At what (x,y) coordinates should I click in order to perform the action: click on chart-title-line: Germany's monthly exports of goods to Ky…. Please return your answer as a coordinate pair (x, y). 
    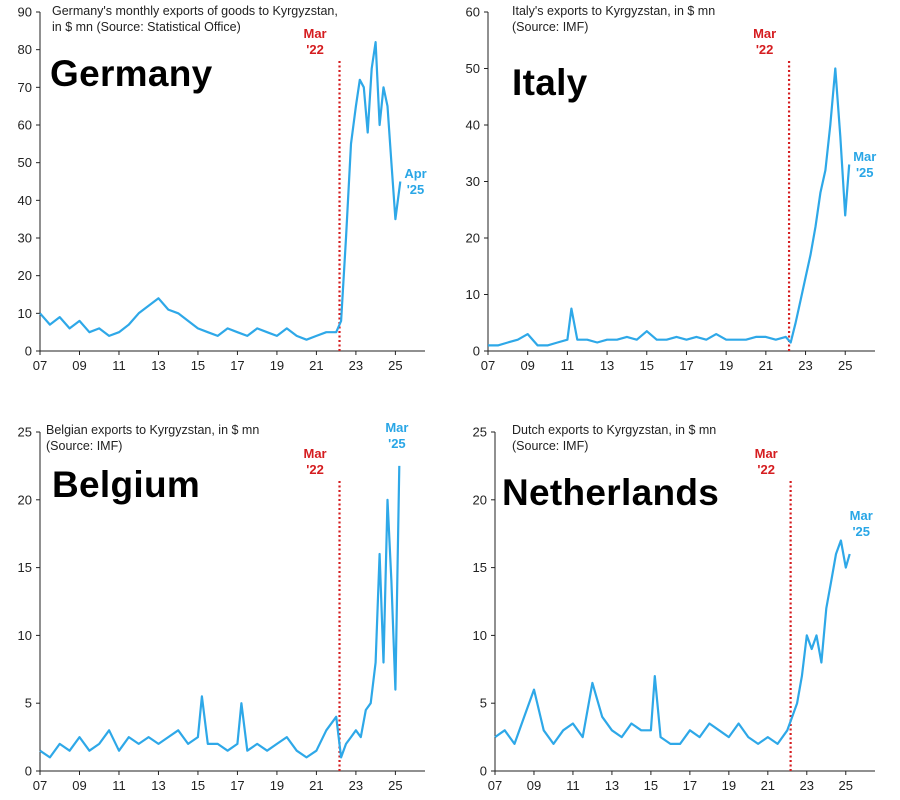
    Looking at the image, I should click on (195, 11).